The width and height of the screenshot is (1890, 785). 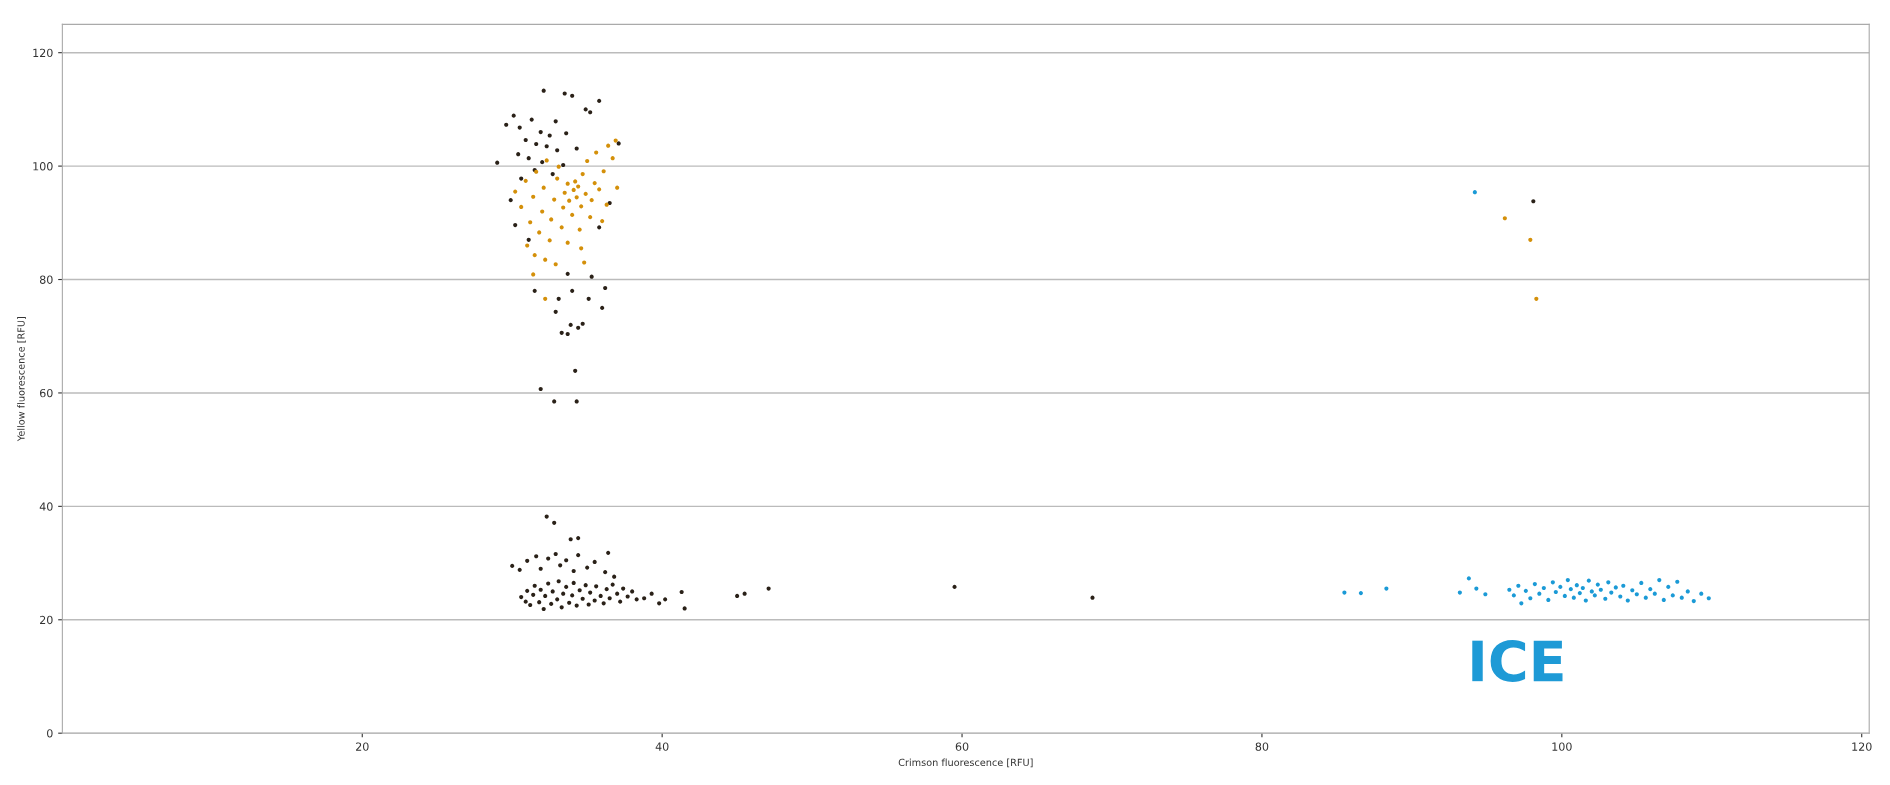 I want to click on y-axis-title: Yellow fluorescence [RFU], so click(x=21, y=379).